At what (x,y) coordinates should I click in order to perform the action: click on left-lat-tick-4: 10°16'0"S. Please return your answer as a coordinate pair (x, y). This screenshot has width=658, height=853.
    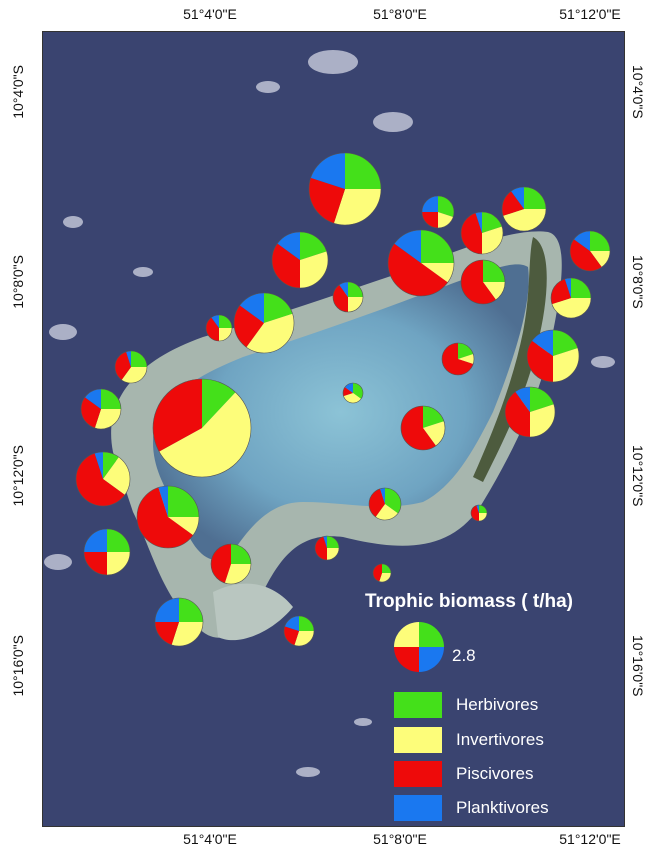
    Looking at the image, I should click on (18, 666).